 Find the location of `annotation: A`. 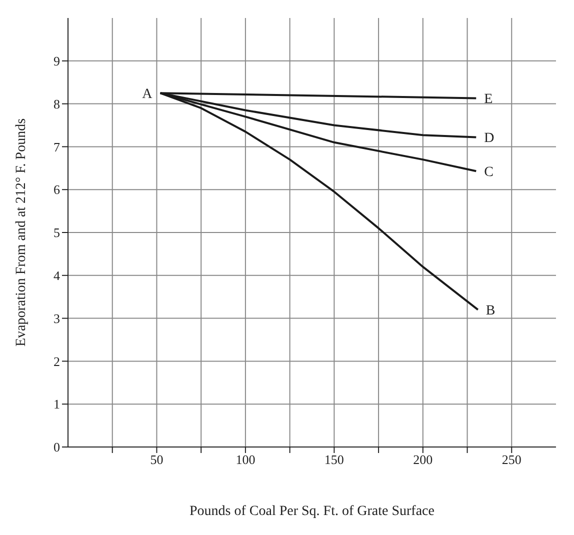

annotation: A is located at coordinates (148, 94).